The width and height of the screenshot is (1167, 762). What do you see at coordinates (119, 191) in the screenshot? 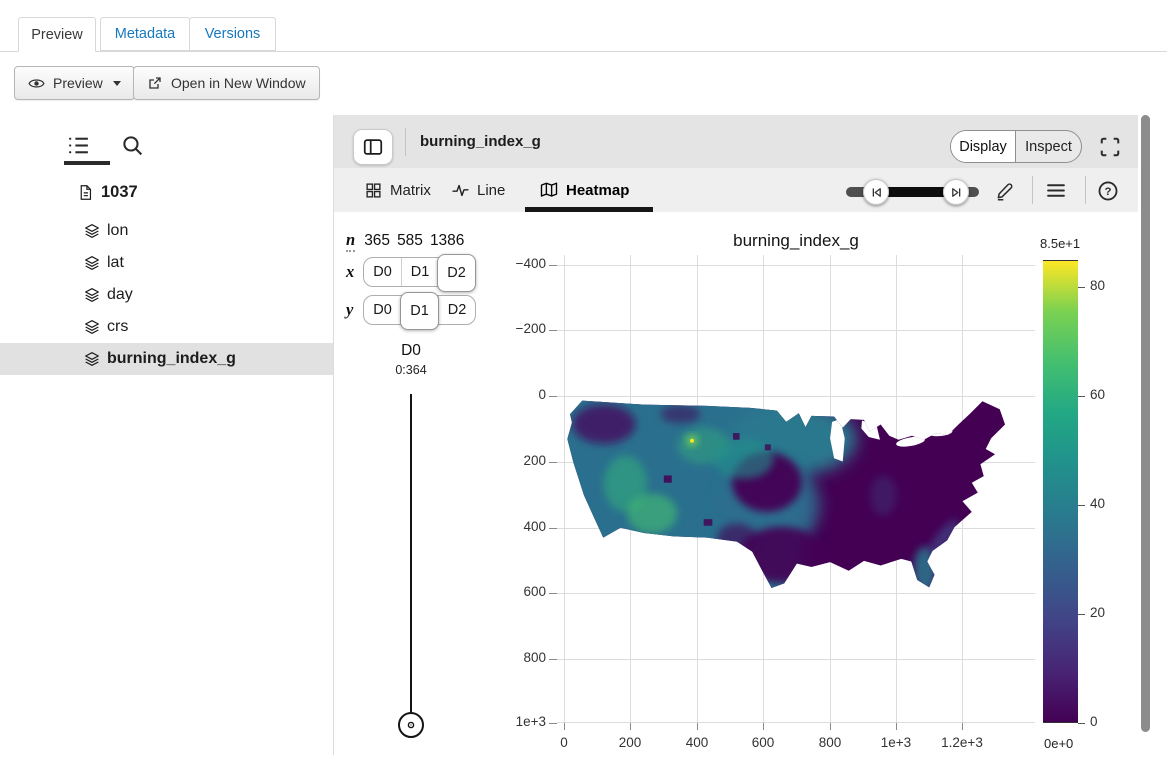
I see `tree-root-label: 1037` at bounding box center [119, 191].